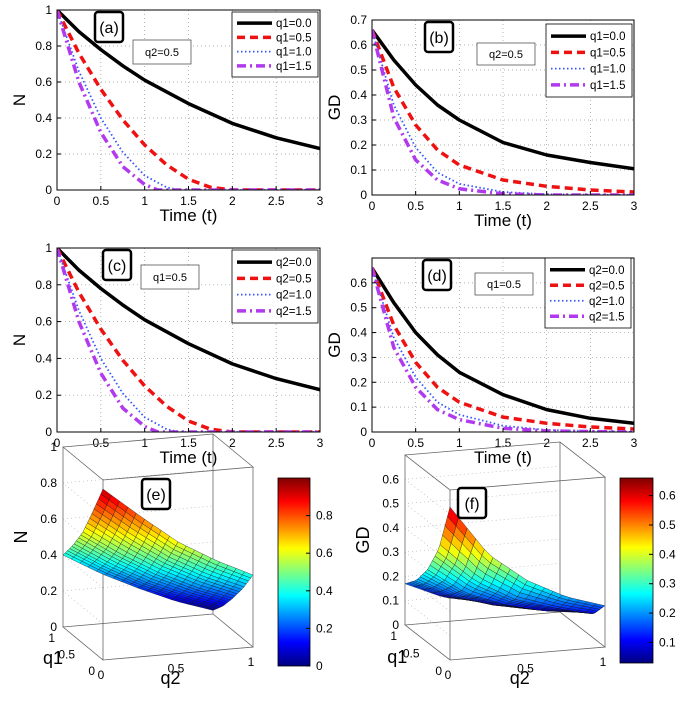  What do you see at coordinates (294, 263) in the screenshot?
I see `legend-label: q2=0.0` at bounding box center [294, 263].